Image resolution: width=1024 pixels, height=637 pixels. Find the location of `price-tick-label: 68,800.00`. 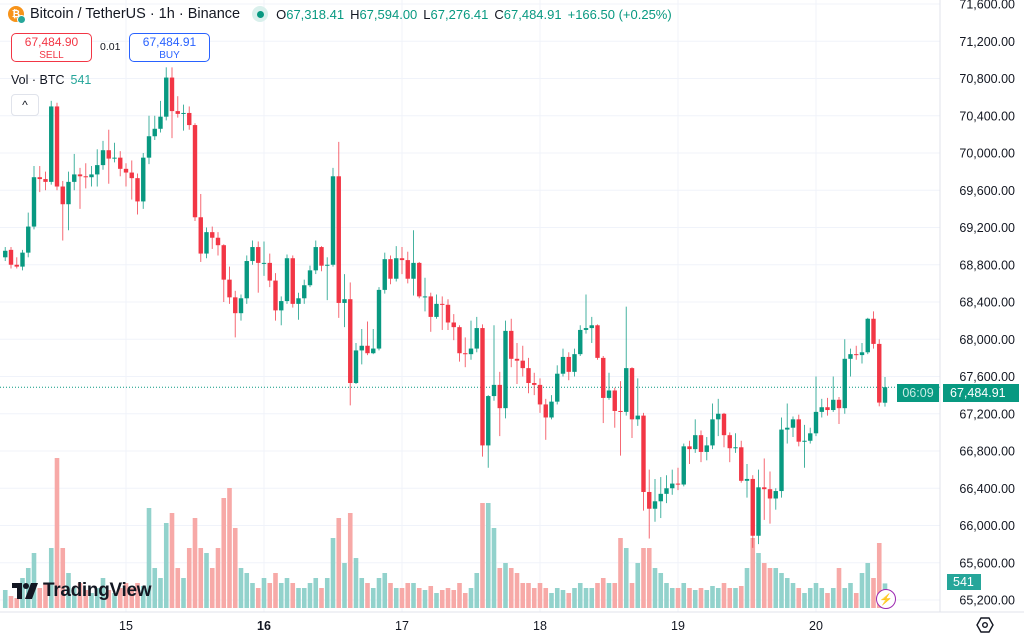

price-tick-label: 68,800.00 is located at coordinates (987, 265).